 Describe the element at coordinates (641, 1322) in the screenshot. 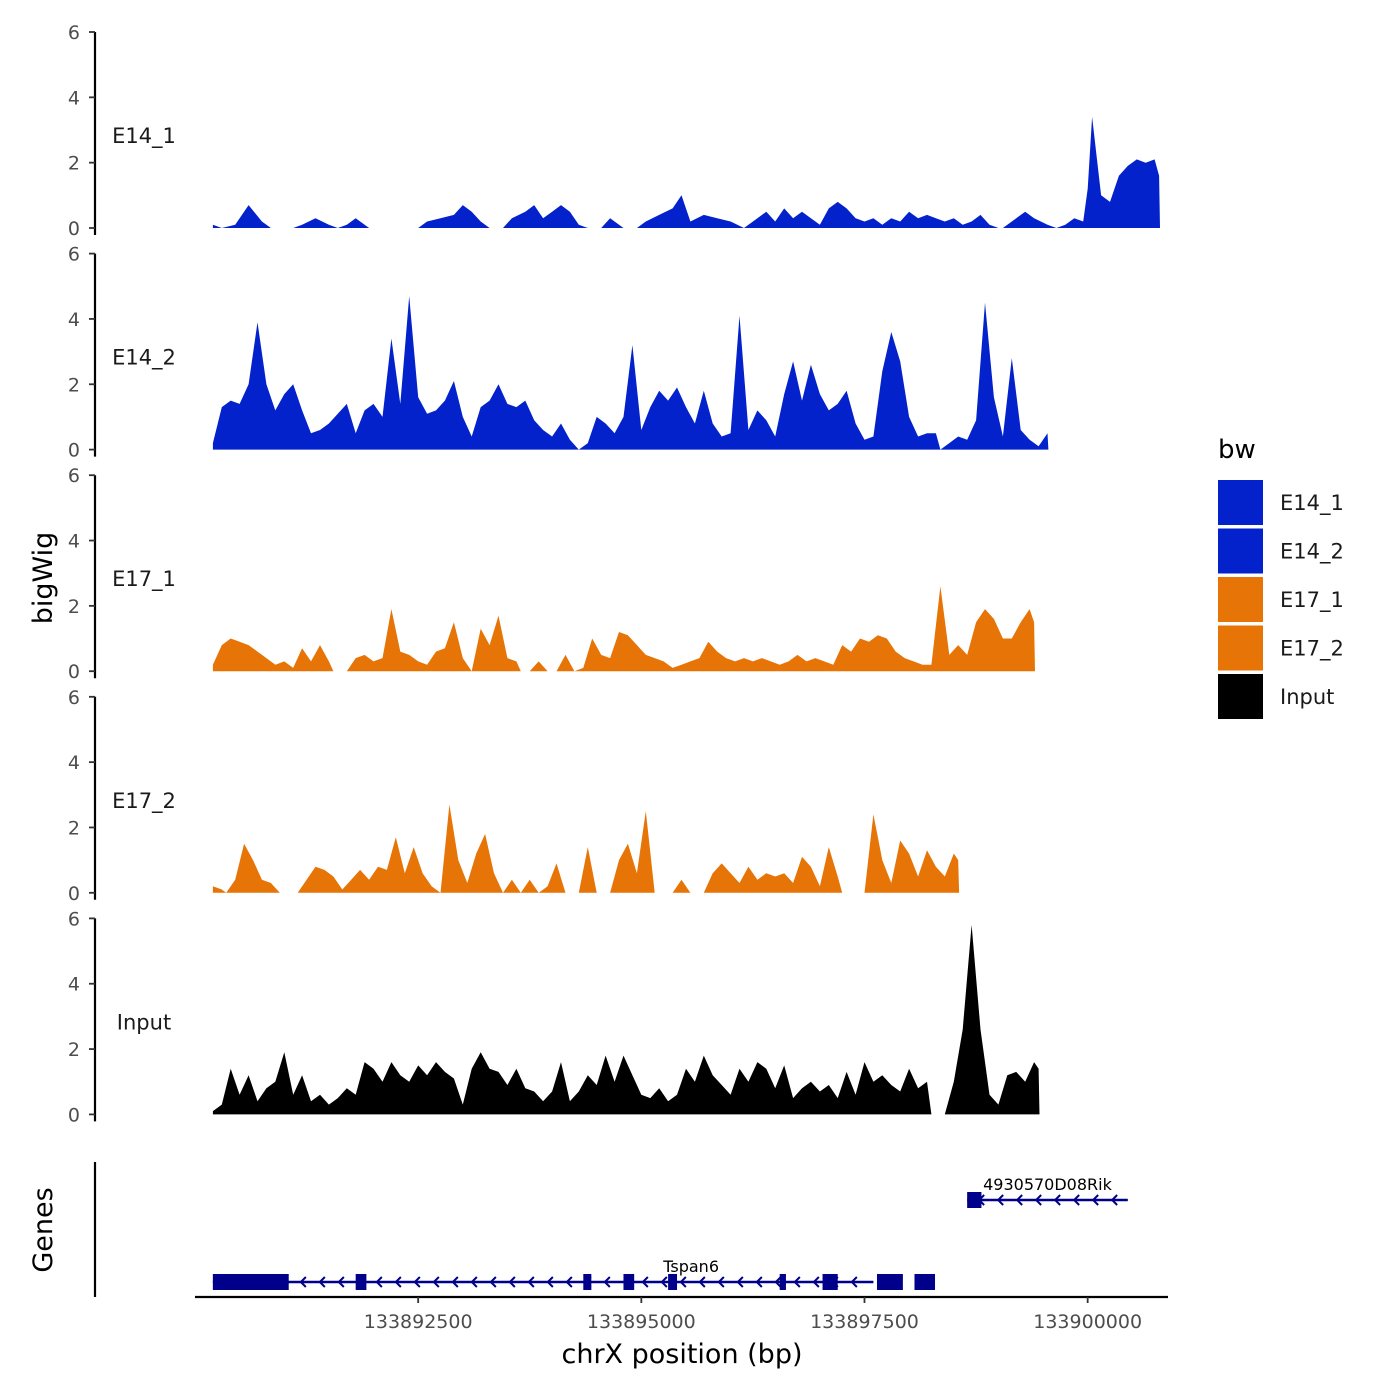

I see `x-tick-label: 133895000` at that location.